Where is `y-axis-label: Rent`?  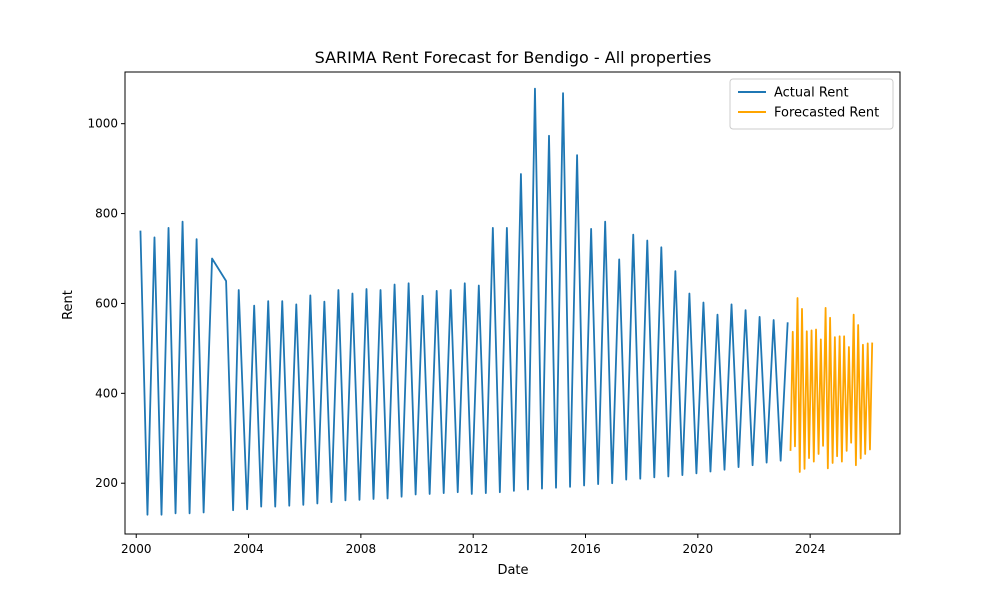
y-axis-label: Rent is located at coordinates (68, 305).